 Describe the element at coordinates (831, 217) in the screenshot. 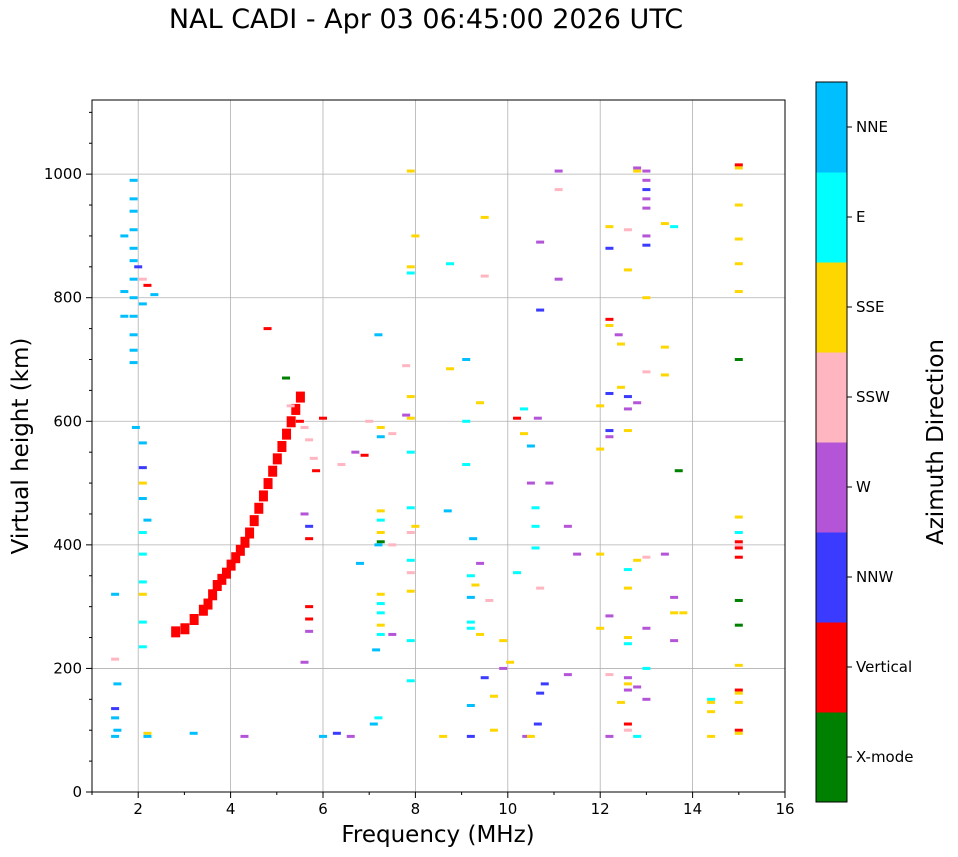

I see `colorbar-swatch-e` at that location.